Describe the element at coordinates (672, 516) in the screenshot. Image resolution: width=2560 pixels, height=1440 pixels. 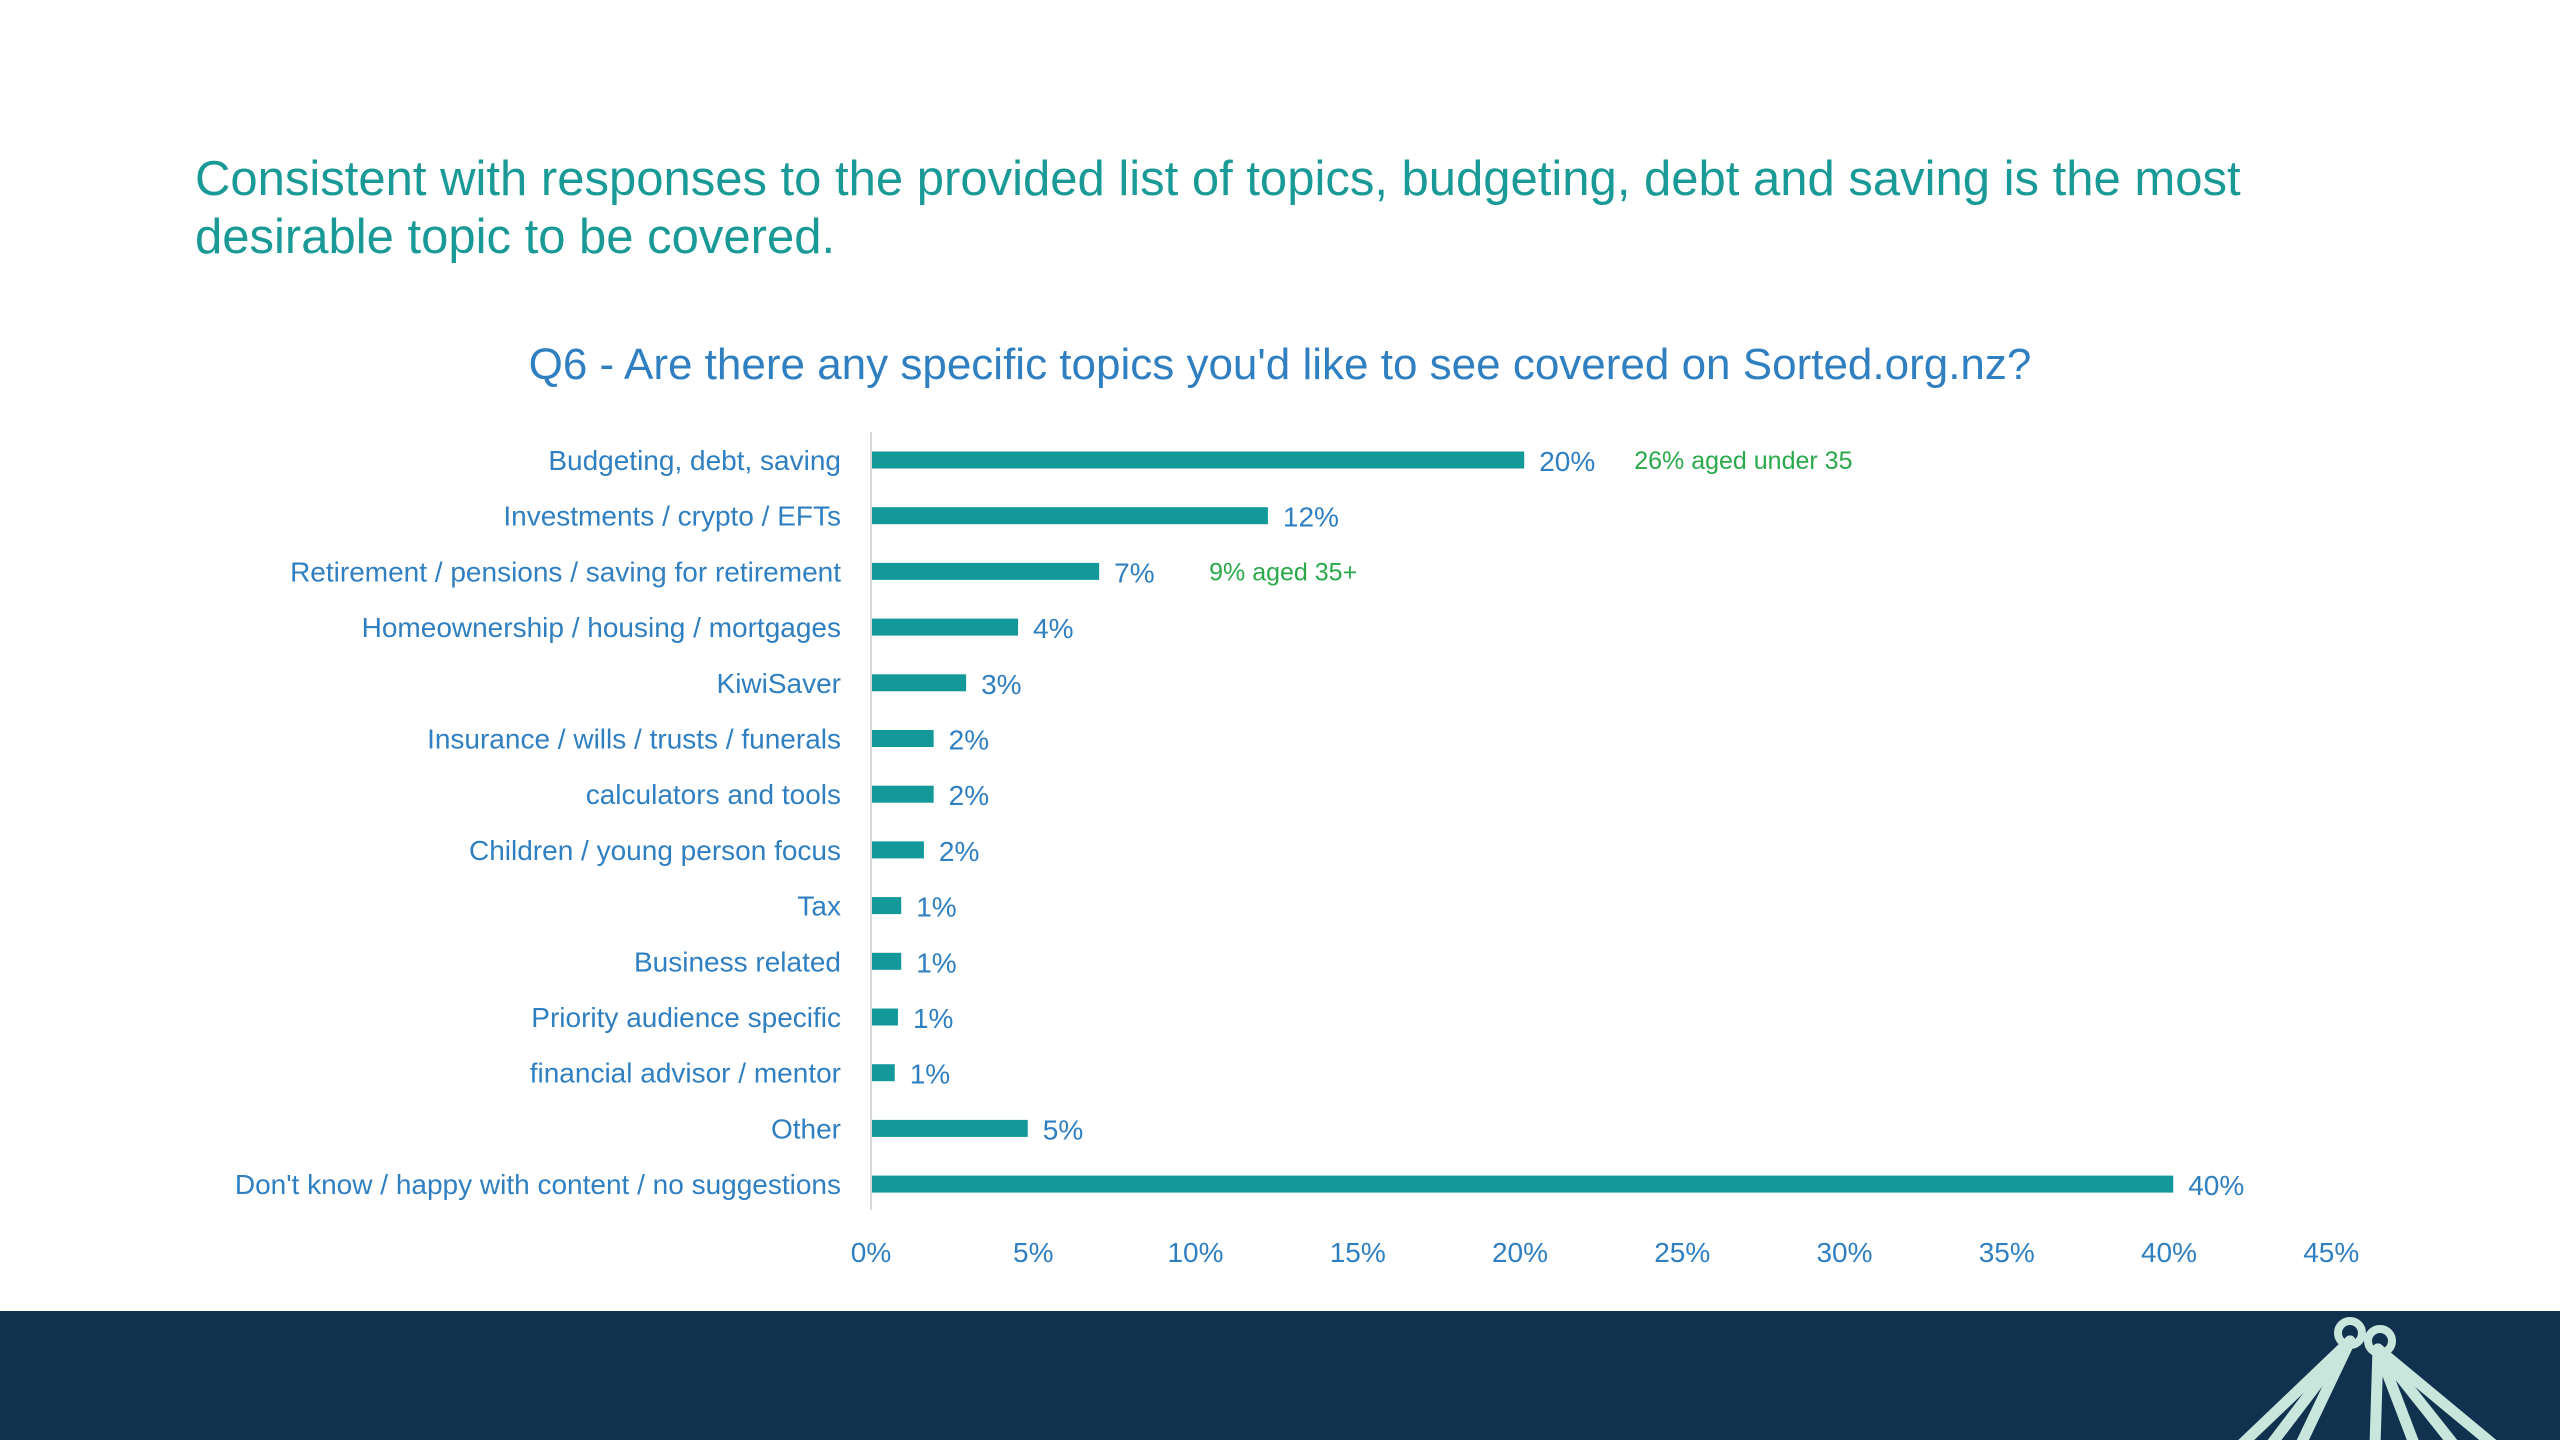
I see `category-label: Investments / crypto / EFTs` at that location.